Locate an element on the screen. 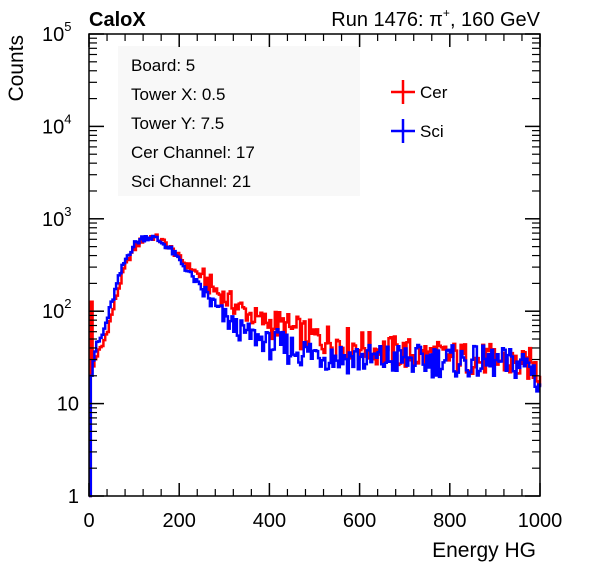 Image resolution: width=596 pixels, height=572 pixels. y-tick-exponent: 4 is located at coordinates (67, 118).